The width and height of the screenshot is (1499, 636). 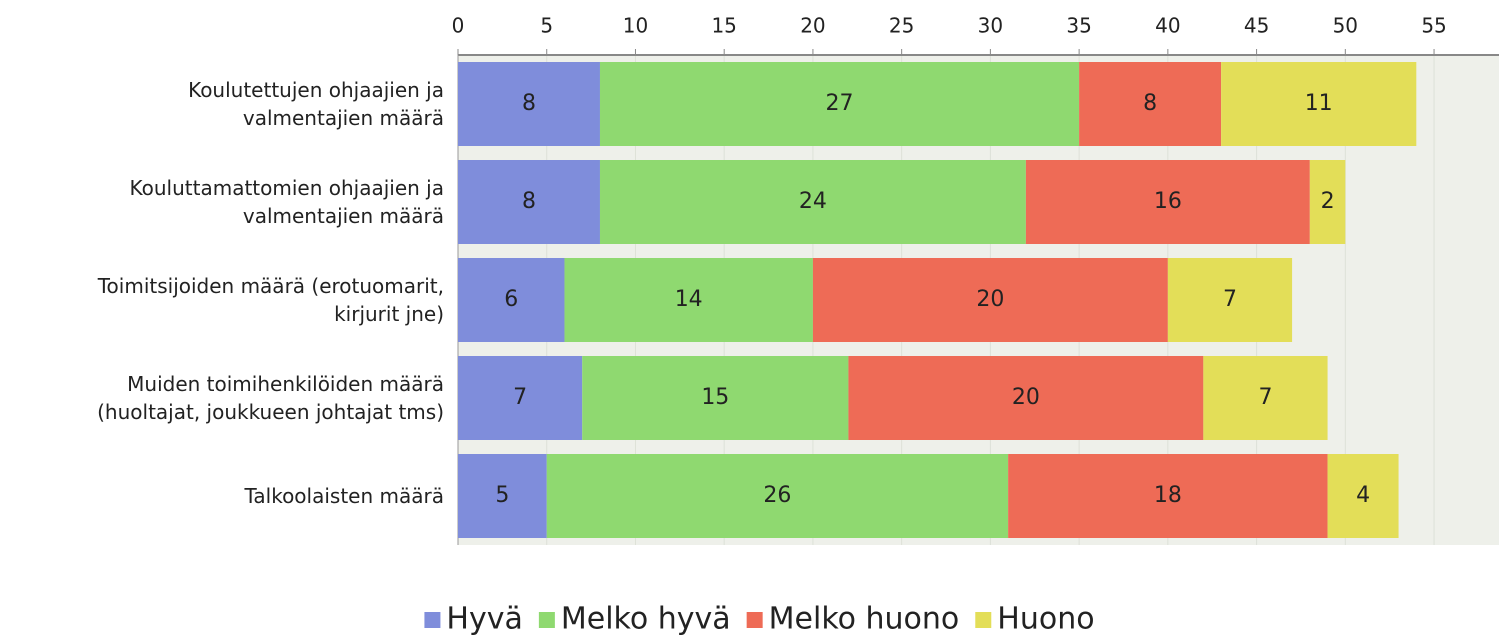 I want to click on data-label: 27, so click(x=840, y=103).